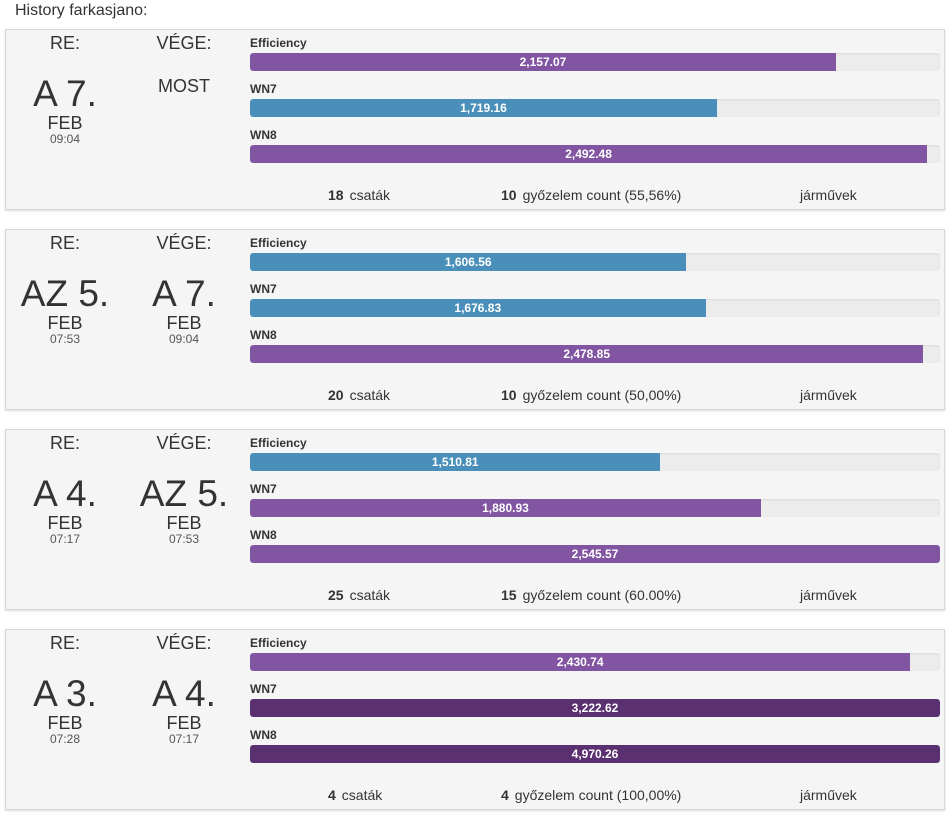 This screenshot has width=952, height=816. Describe the element at coordinates (184, 539) in the screenshot. I see `end-time: 07:53` at that location.